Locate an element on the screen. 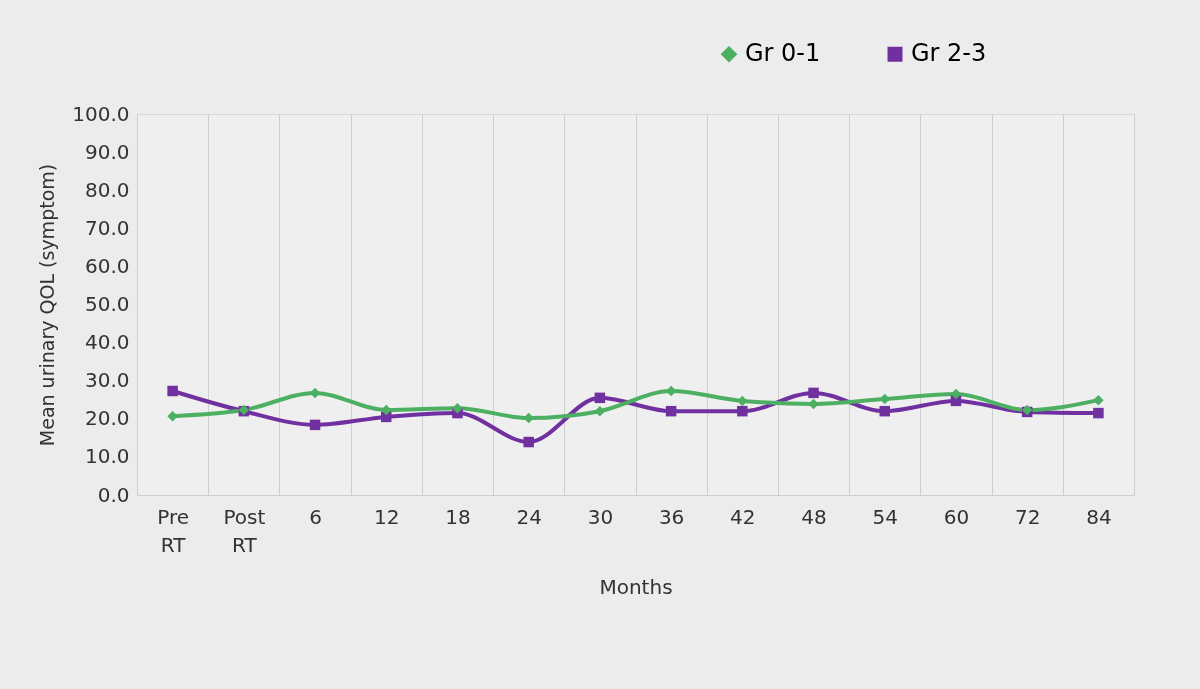  x-tick-label: 60 is located at coordinates (956, 516).